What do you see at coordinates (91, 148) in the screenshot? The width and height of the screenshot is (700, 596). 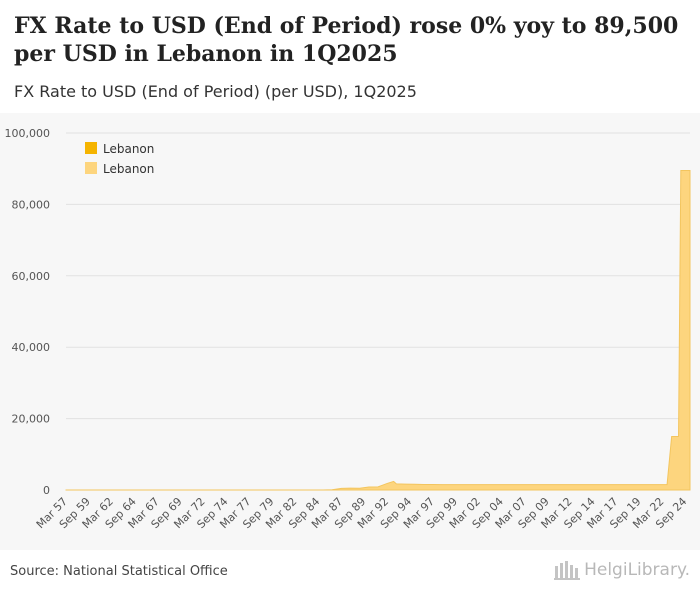 I see `legend-swatch-lebanon-dark` at bounding box center [91, 148].